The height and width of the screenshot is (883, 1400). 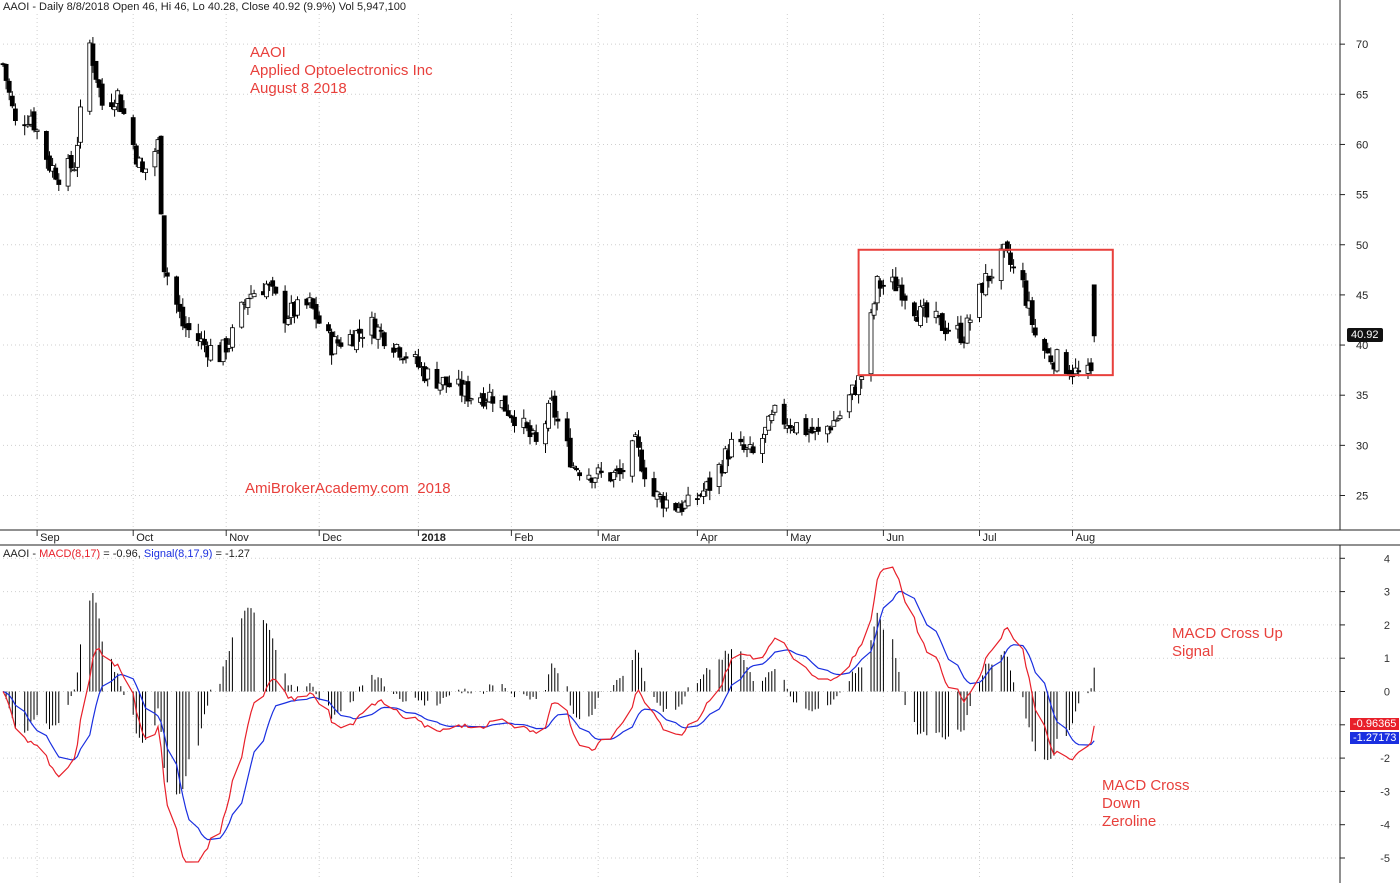 I want to click on macd-name: MACD(8,17), so click(x=70, y=554).